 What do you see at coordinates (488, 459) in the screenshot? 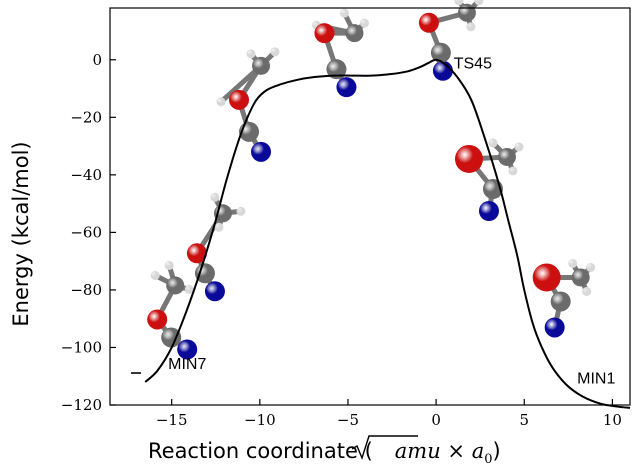
I see `bohr-subscript: 0` at bounding box center [488, 459].